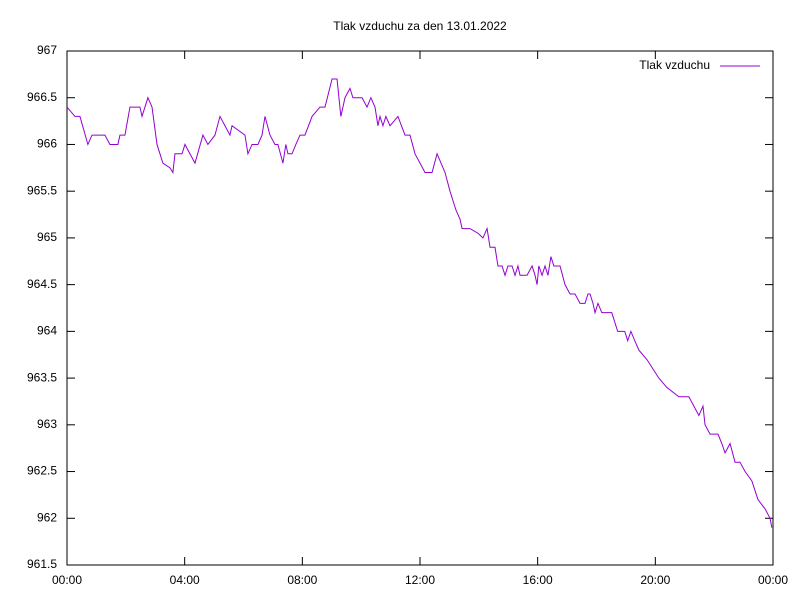 This screenshot has height=600, width=800. I want to click on x-tick-label: 12:00, so click(420, 580).